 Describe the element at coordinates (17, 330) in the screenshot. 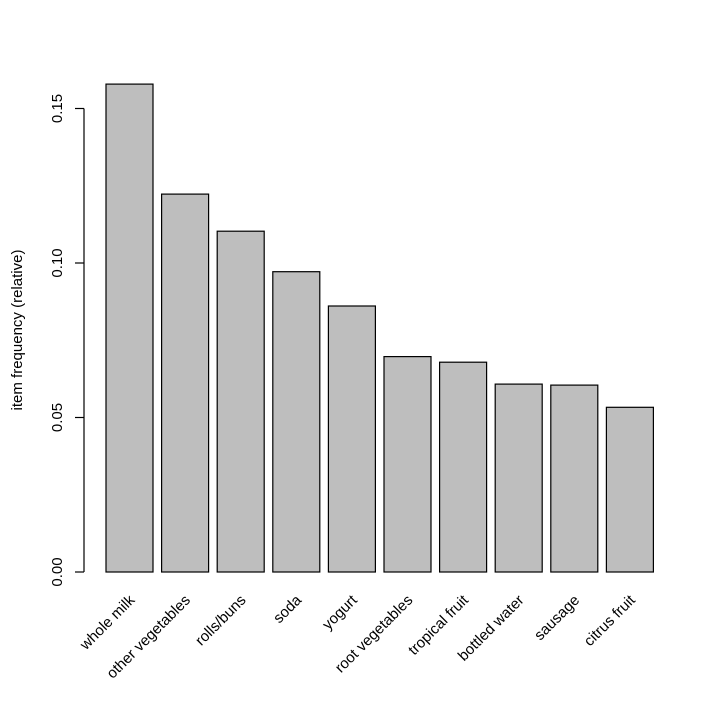

I see `y-axis-title: item frequency (relative)` at that location.